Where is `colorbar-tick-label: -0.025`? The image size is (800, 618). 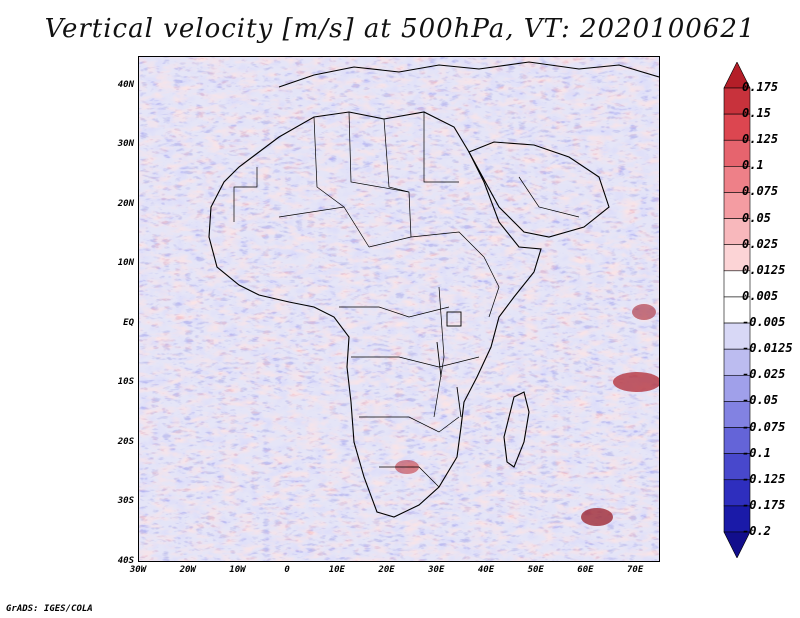 colorbar-tick-label: -0.025 is located at coordinates (764, 374).